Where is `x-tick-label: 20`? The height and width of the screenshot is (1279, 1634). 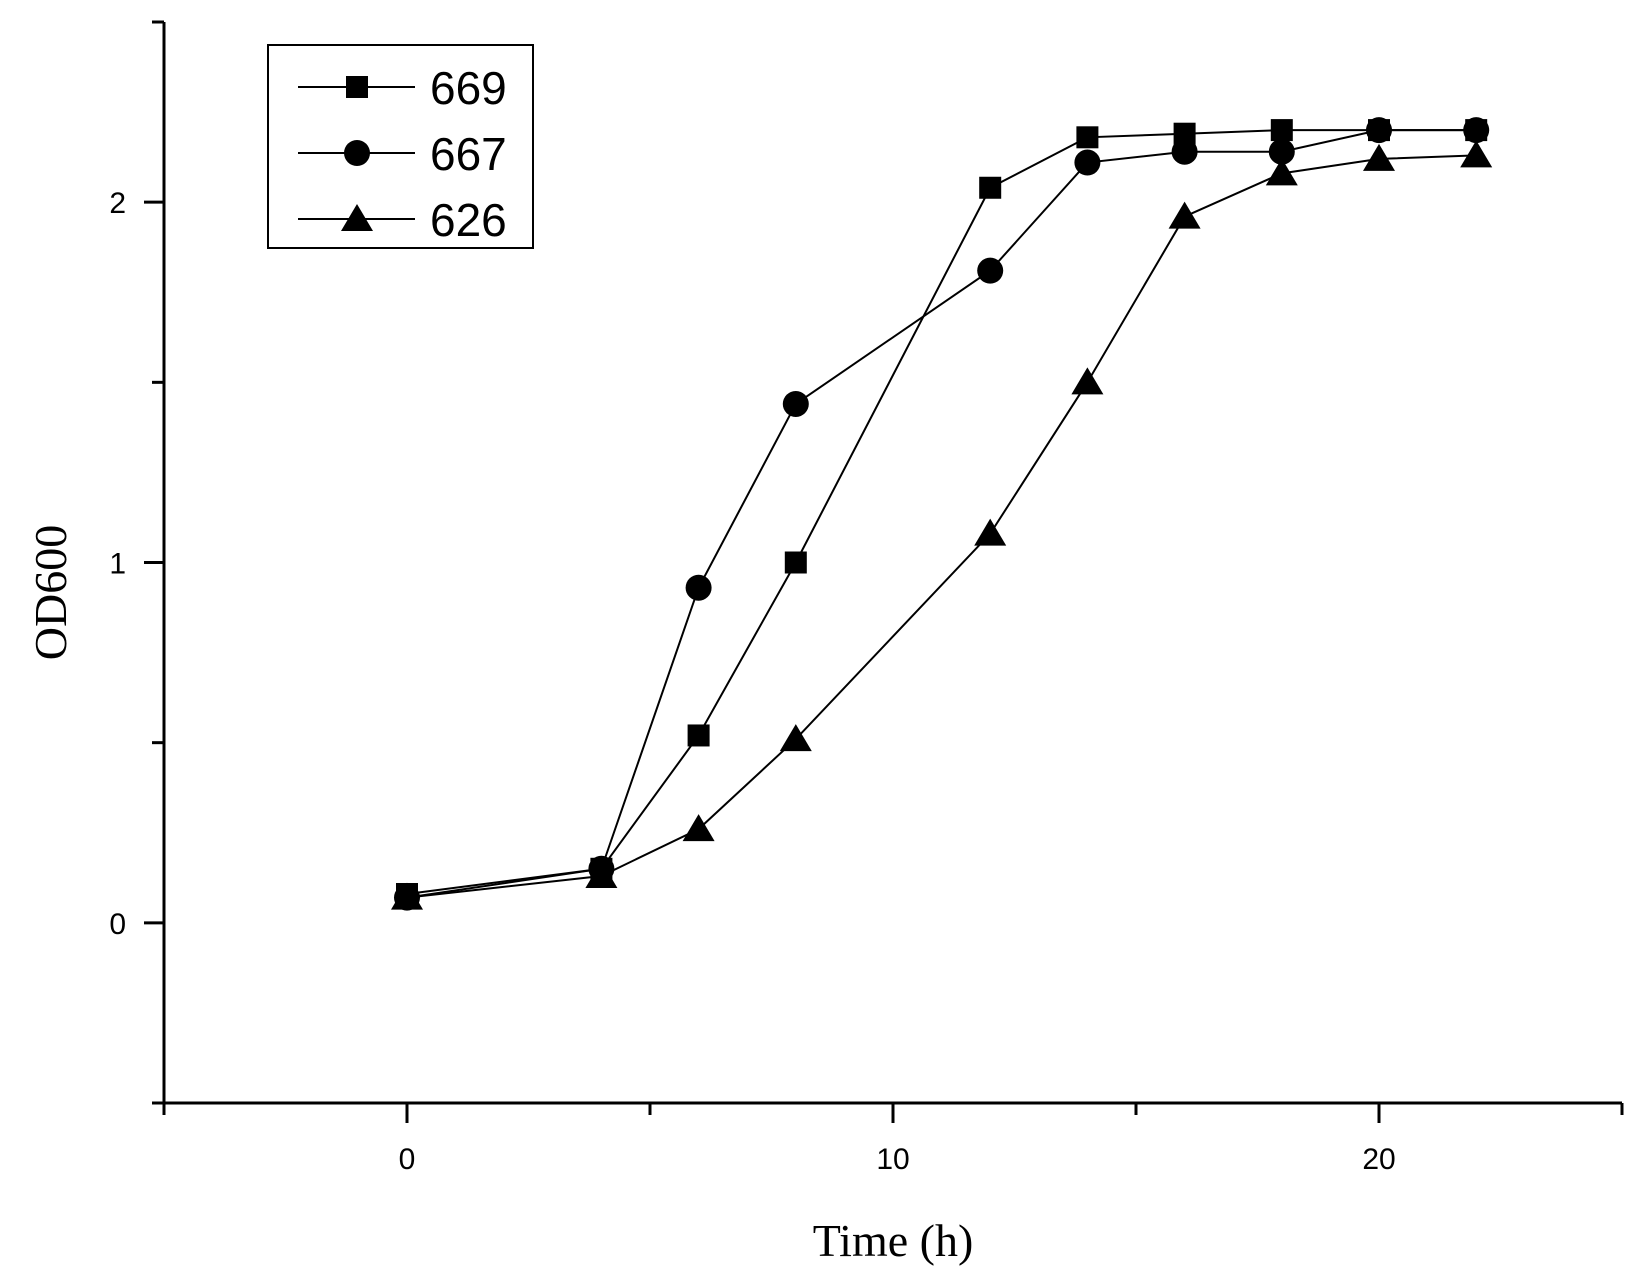 x-tick-label: 20 is located at coordinates (1378, 1159).